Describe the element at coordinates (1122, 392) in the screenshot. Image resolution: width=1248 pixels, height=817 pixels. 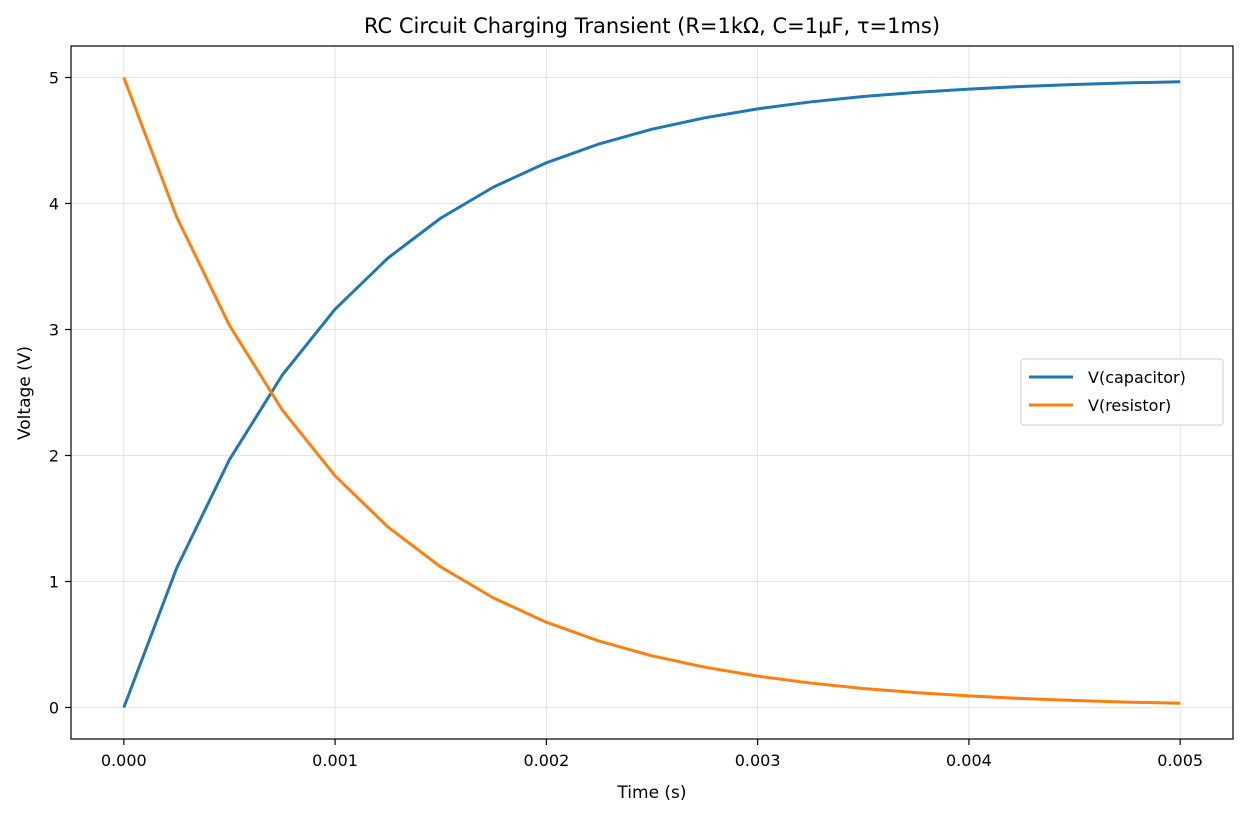
I see `legend: V(capacitor) V(resistor)` at that location.